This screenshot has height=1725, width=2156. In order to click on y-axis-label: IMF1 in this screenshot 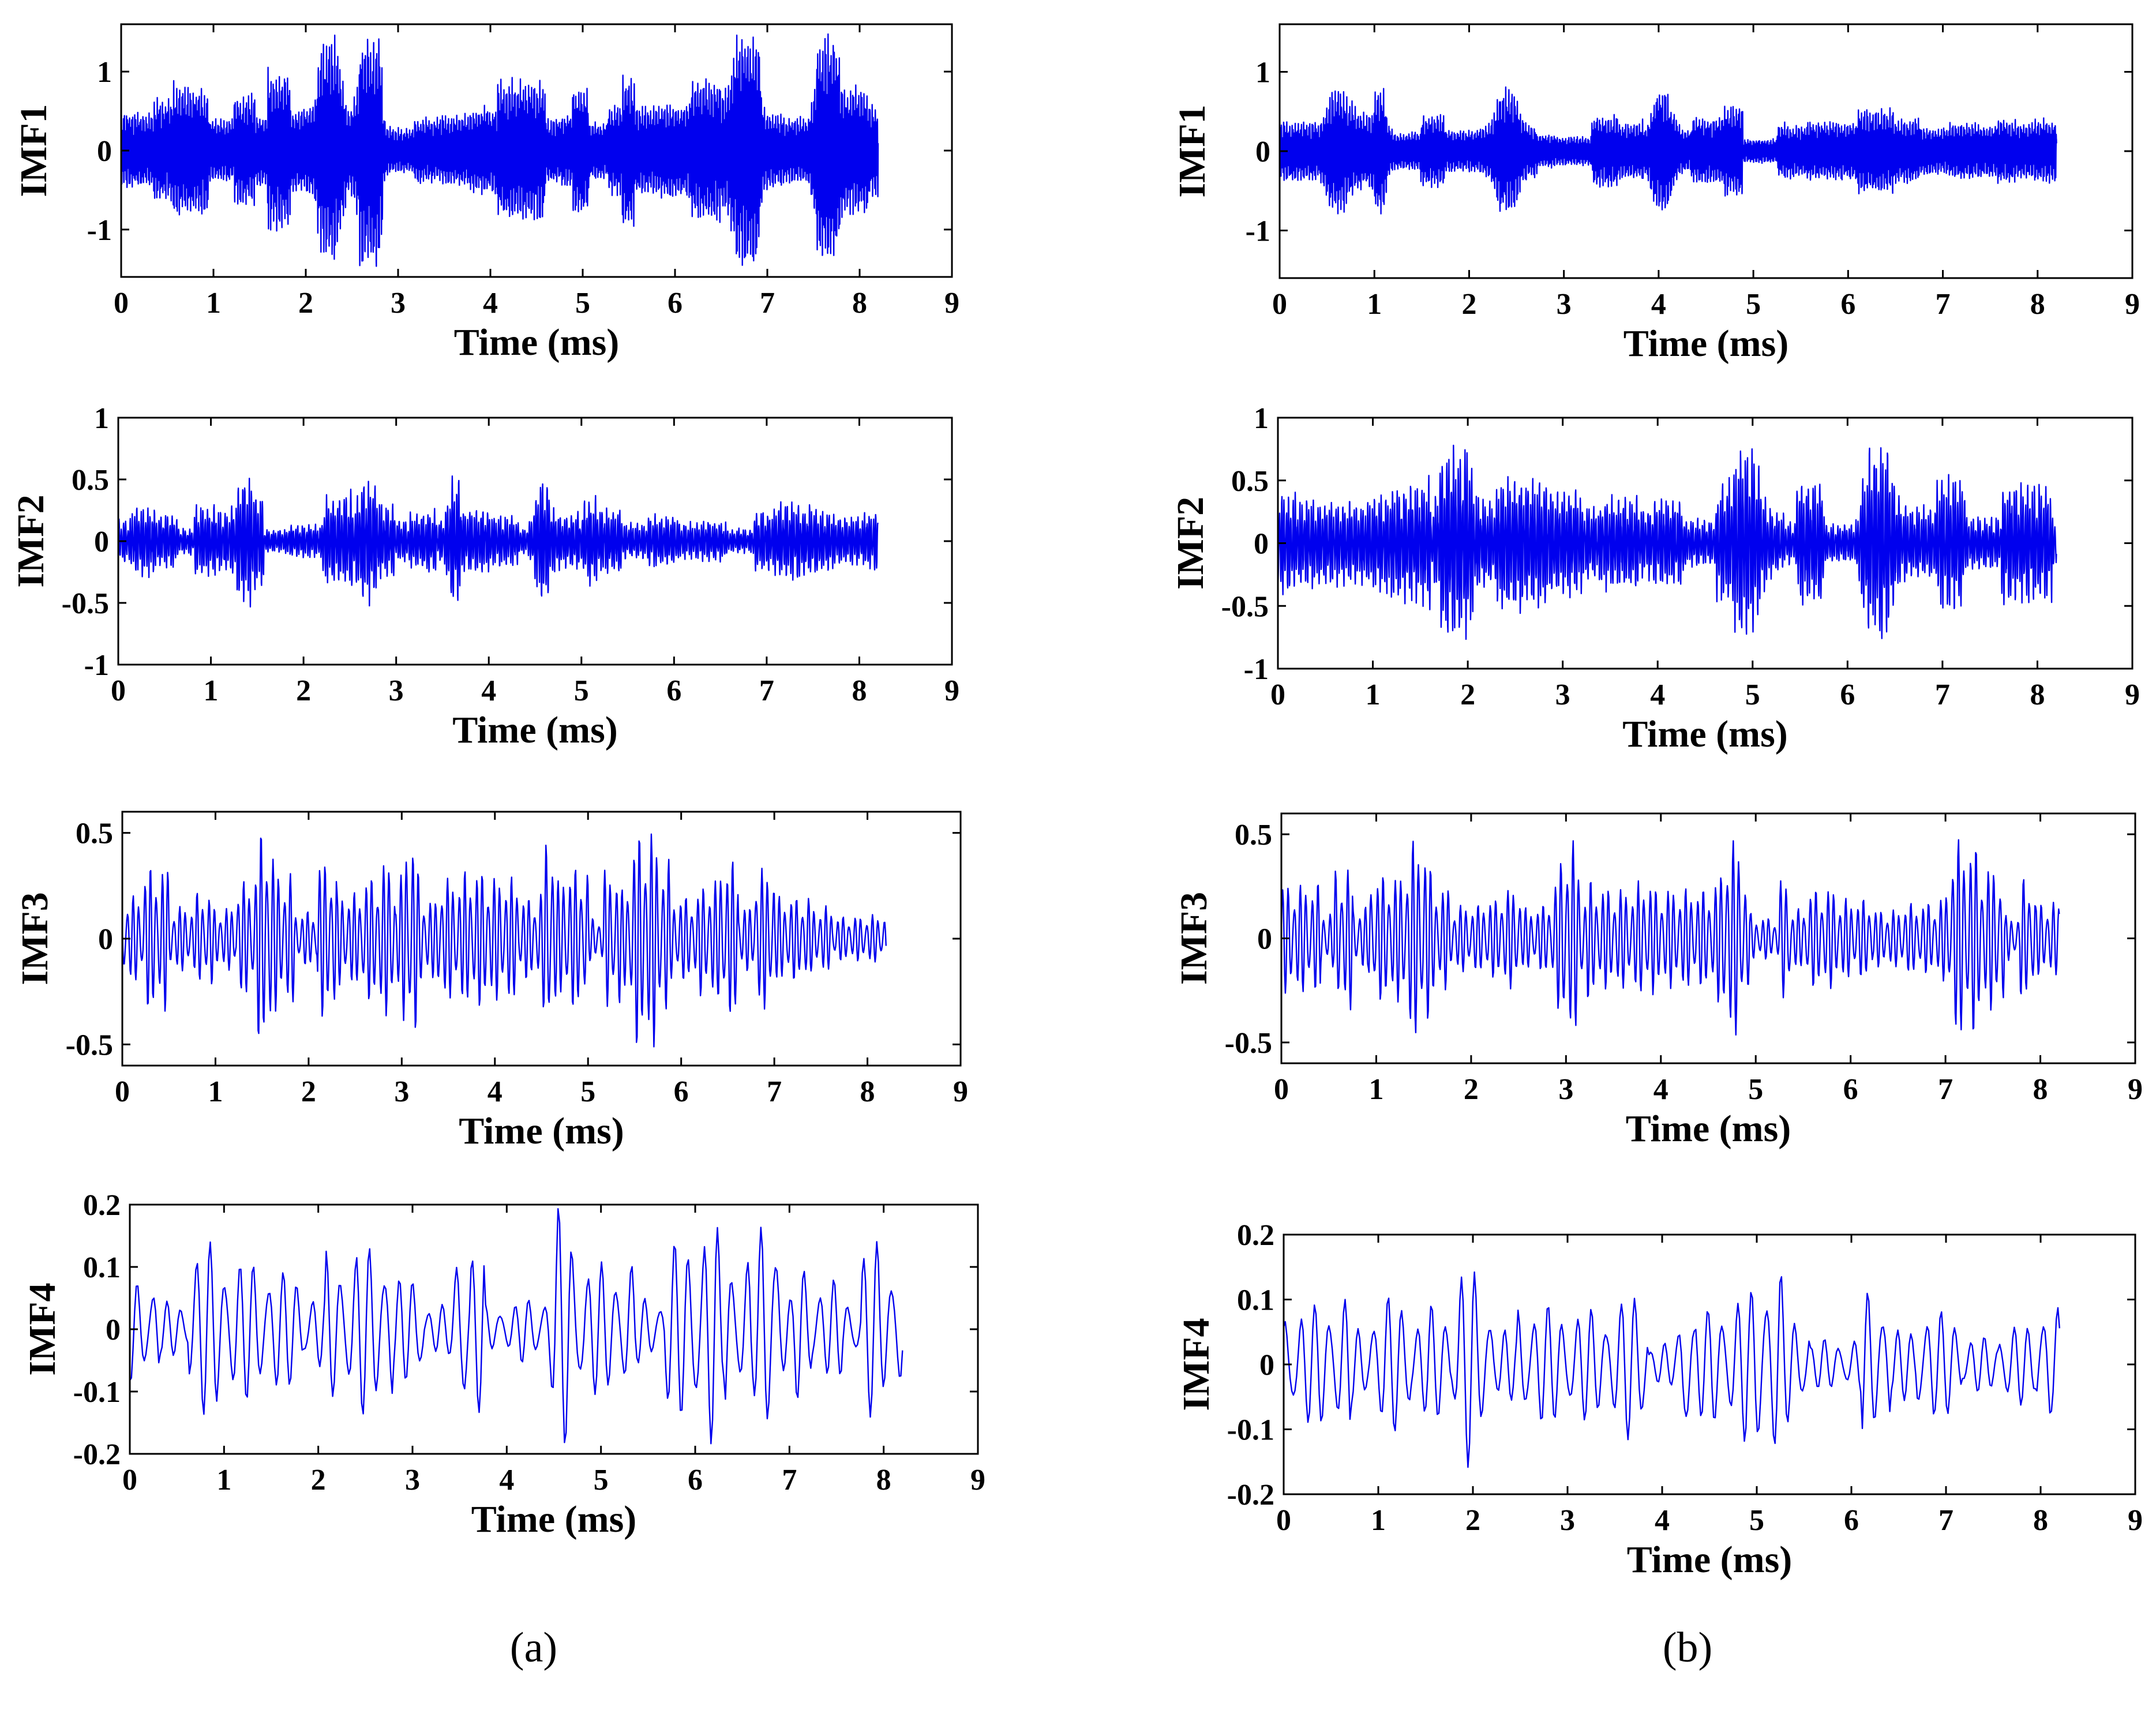, I will do `click(34, 150)`.